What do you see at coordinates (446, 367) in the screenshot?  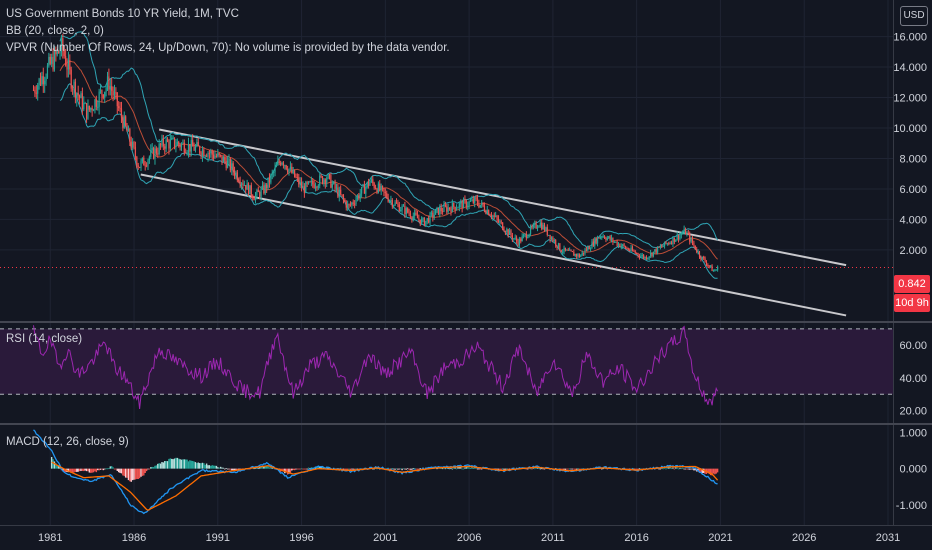 I see `rsi-pane` at bounding box center [446, 367].